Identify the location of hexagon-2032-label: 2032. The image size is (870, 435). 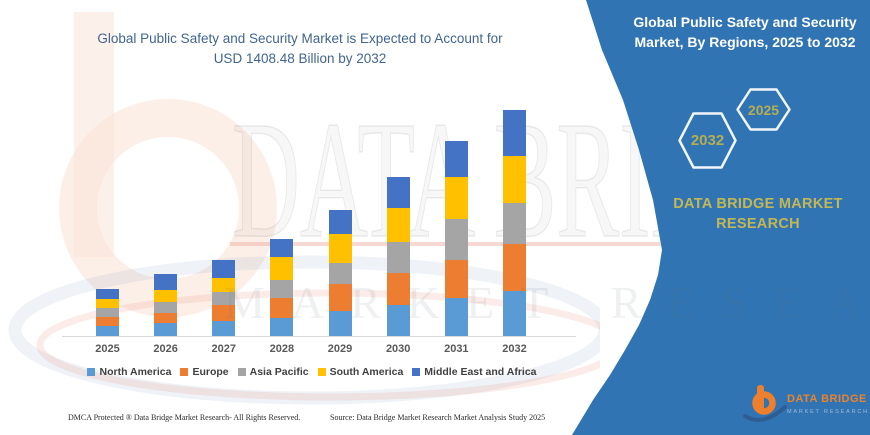
(707, 140).